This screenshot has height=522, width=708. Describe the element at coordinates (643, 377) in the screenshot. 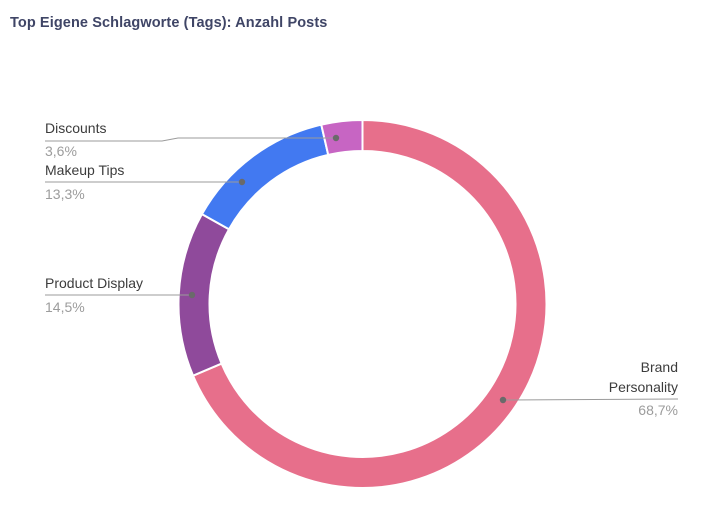

I see `segment-label-brand-personality: Brand Personality` at that location.